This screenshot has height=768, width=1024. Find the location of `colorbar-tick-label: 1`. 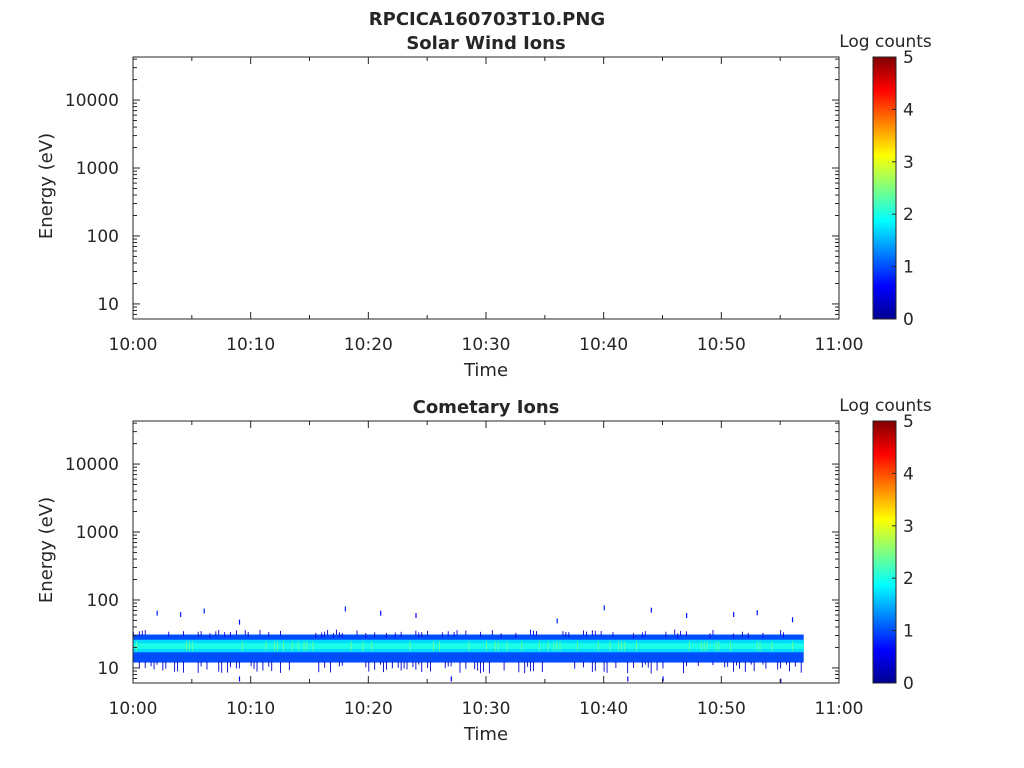

colorbar-tick-label: 1 is located at coordinates (908, 268).